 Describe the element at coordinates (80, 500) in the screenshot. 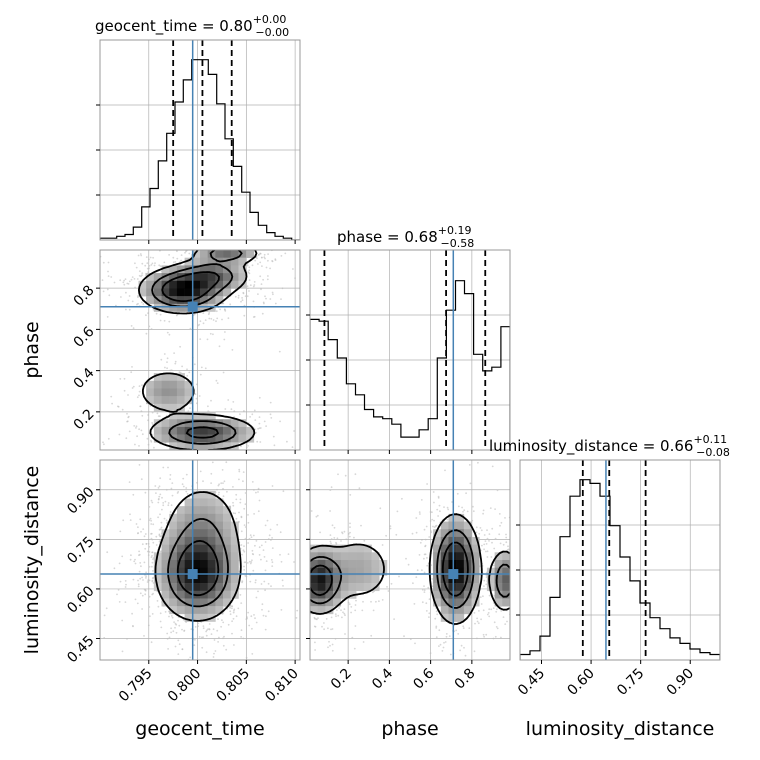

I see `y-tick-label-luminosity-distance: 0.90` at that location.